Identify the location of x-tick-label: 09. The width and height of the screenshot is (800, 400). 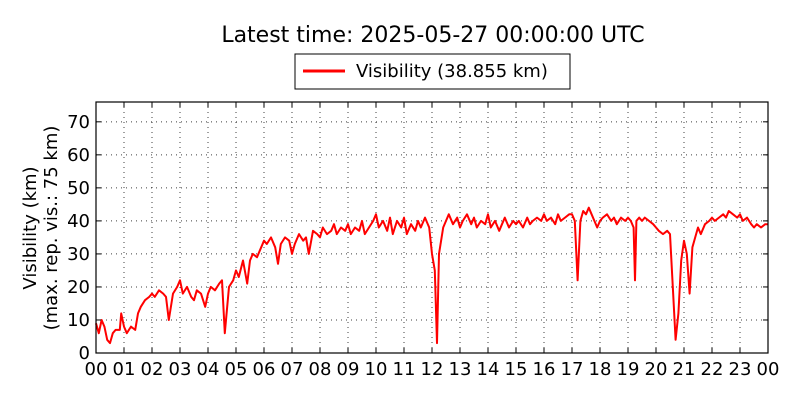
(348, 369).